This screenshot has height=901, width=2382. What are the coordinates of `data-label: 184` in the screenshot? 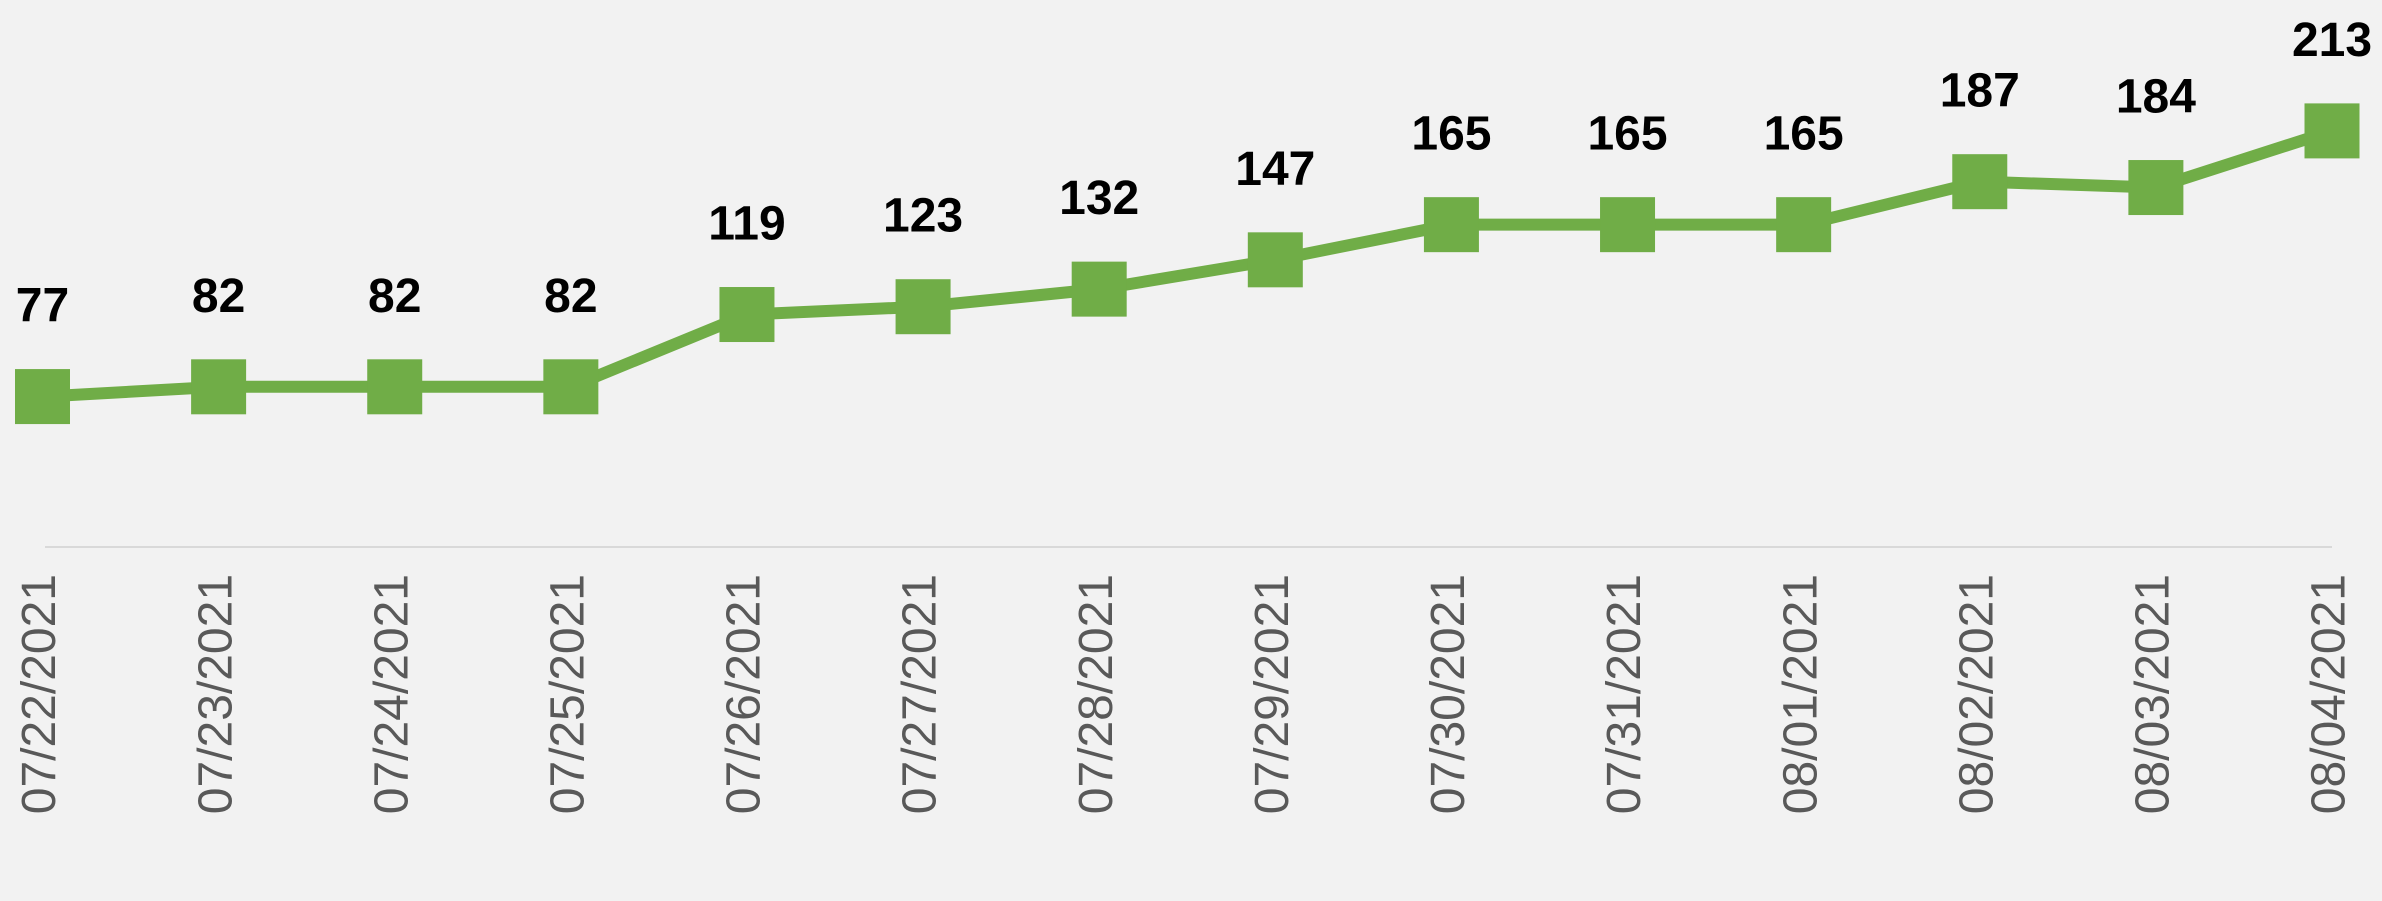 It's located at (2156, 97).